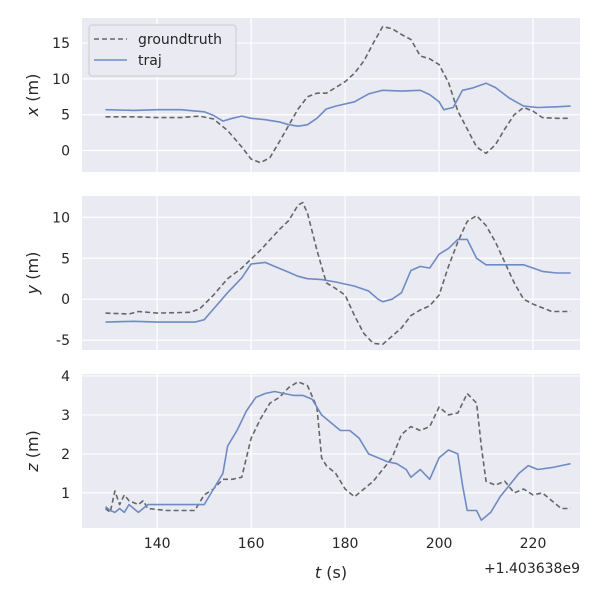 The width and height of the screenshot is (600, 600). I want to click on x-tick-label: 180, so click(345, 544).